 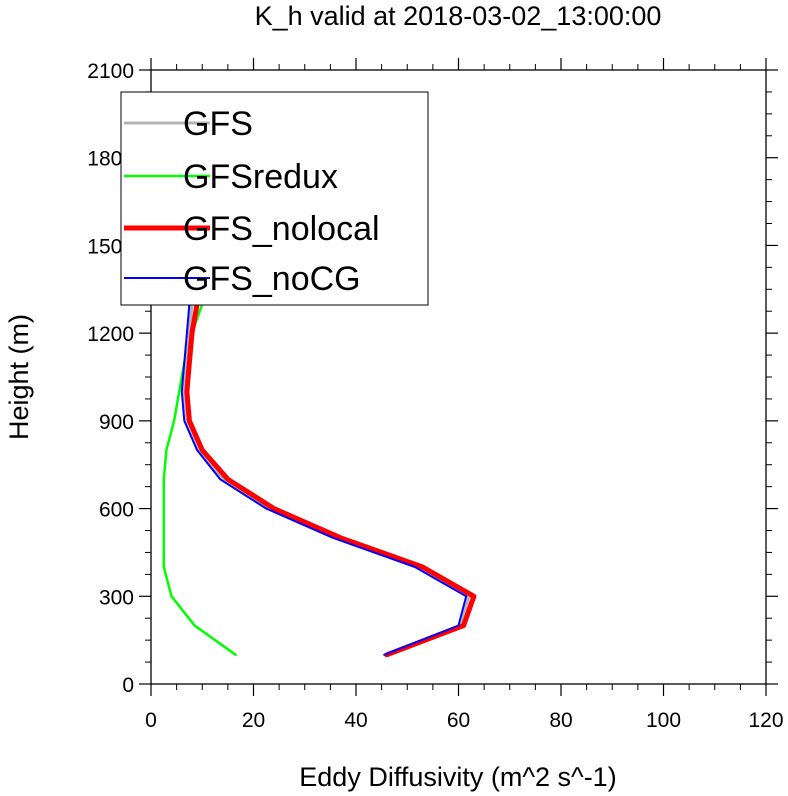 What do you see at coordinates (663, 720) in the screenshot?
I see `x-tick-label: 100` at bounding box center [663, 720].